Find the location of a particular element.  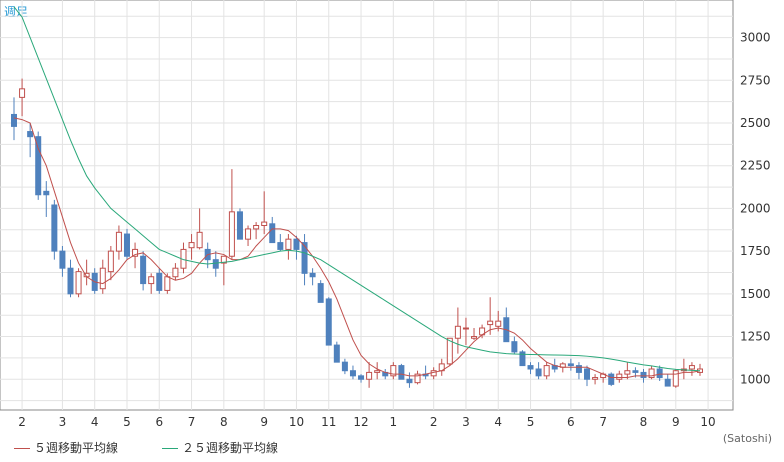

y-tick-label: 3000 is located at coordinates (755, 38).